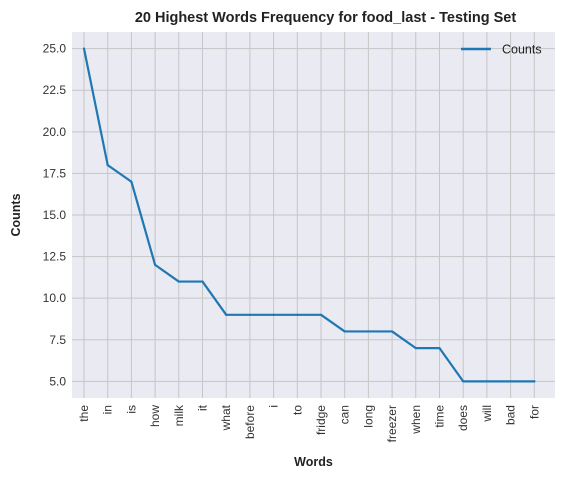  Describe the element at coordinates (57, 340) in the screenshot. I see `y-tick-label: 7.5` at that location.